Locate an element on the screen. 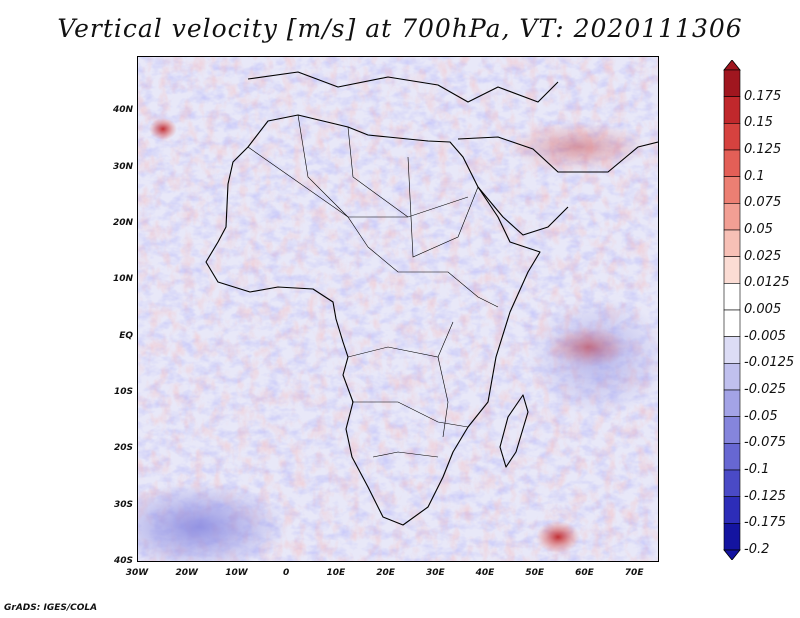  colorbar-tick-label: -0.175 is located at coordinates (765, 523).